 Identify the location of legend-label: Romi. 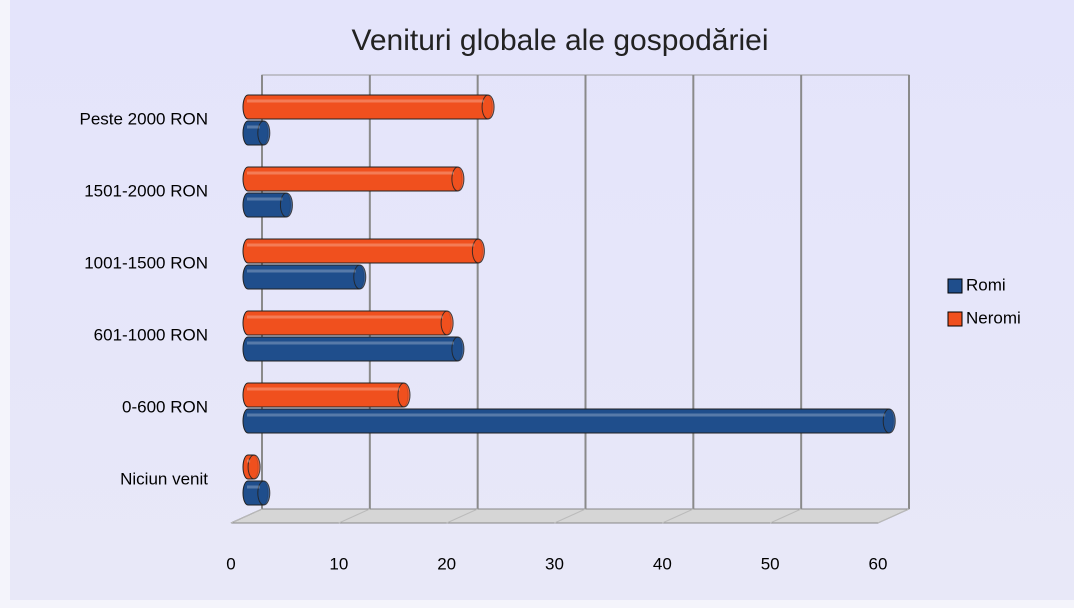
(986, 284).